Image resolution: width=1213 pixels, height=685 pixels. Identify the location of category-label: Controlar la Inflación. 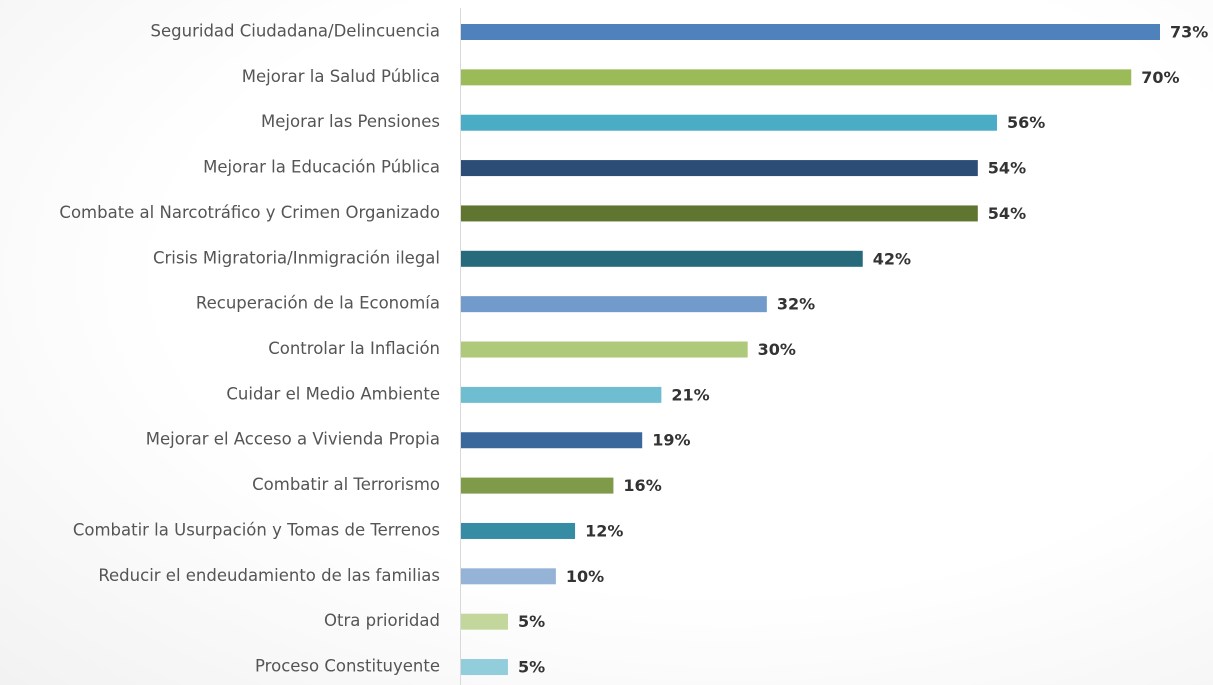
(354, 348).